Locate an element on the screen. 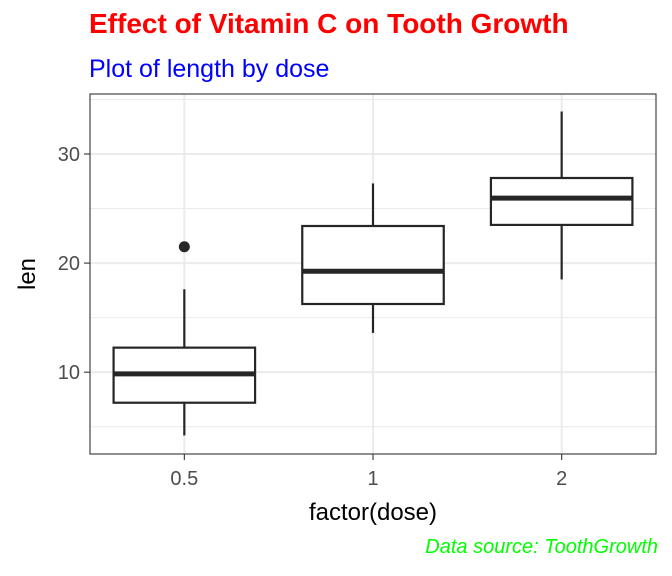  outlier-point is located at coordinates (184, 247).